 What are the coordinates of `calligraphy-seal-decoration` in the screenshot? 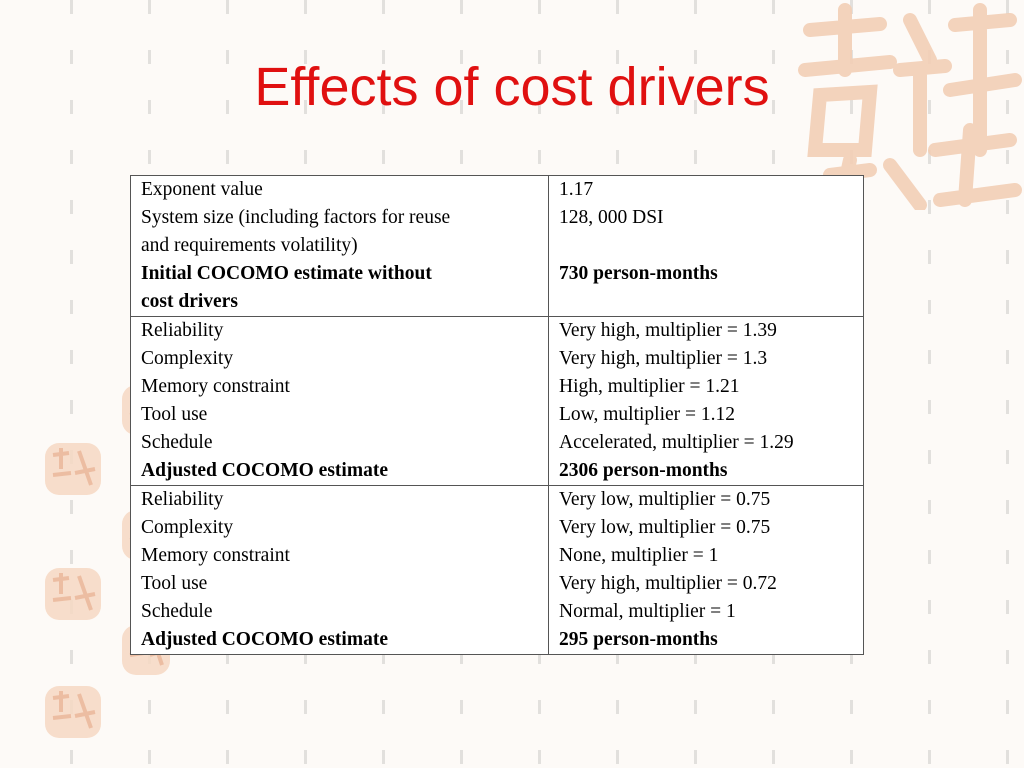 It's located at (897, 106).